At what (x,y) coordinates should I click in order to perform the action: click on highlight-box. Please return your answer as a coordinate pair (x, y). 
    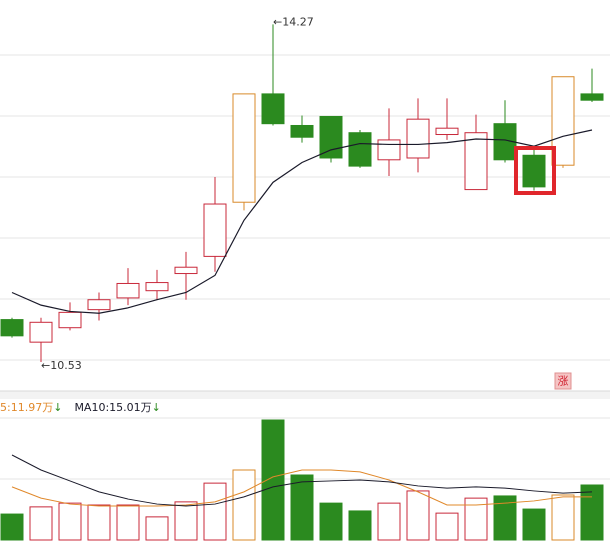
    Looking at the image, I should click on (535, 170).